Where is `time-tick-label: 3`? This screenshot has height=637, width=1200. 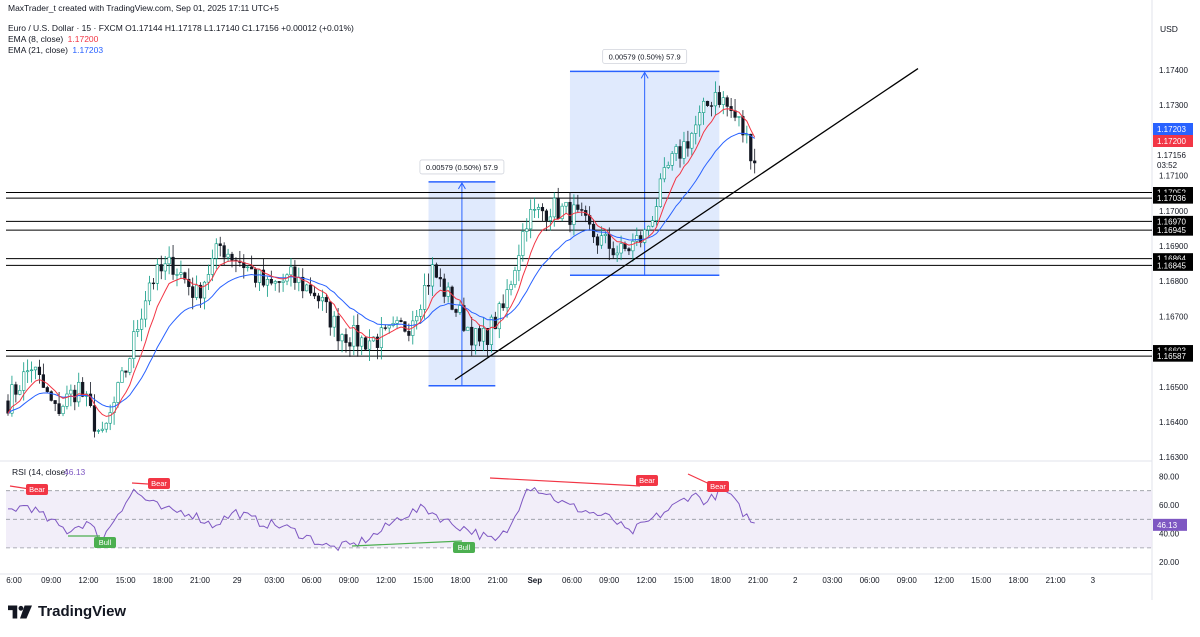 time-tick-label: 3 is located at coordinates (1093, 580).